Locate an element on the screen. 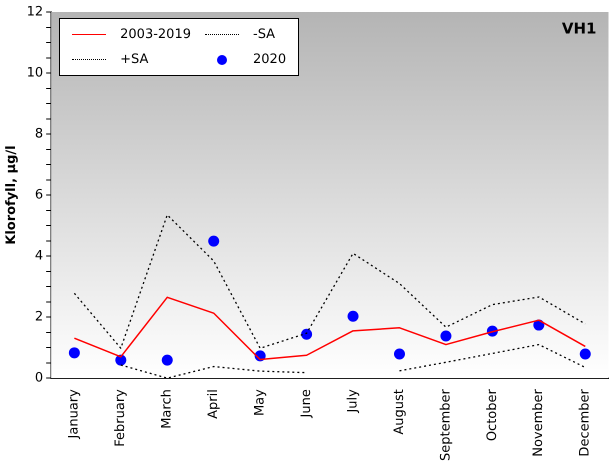 This screenshot has width=614, height=464. x-tick-label: January is located at coordinates (74, 414).